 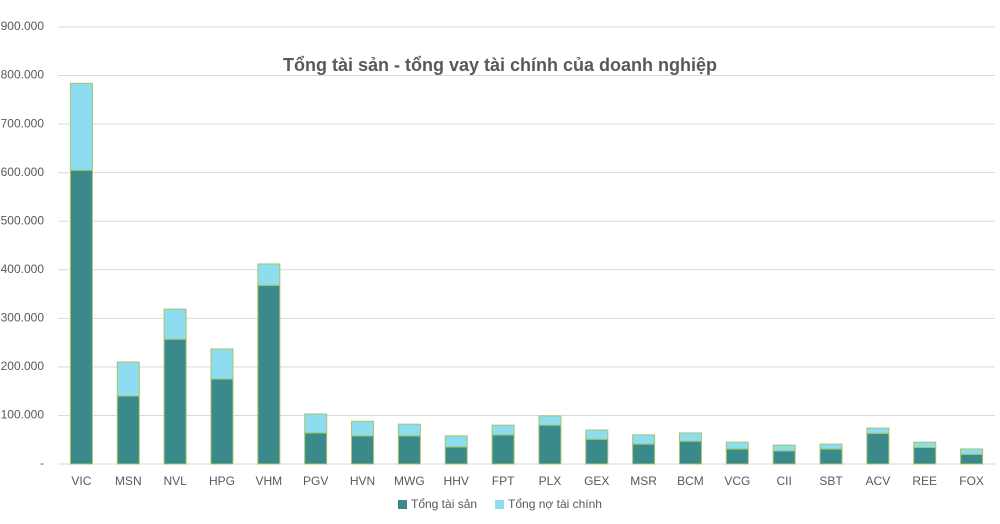 What do you see at coordinates (23, 75) in the screenshot?
I see `y-tick-label: 800.000` at bounding box center [23, 75].